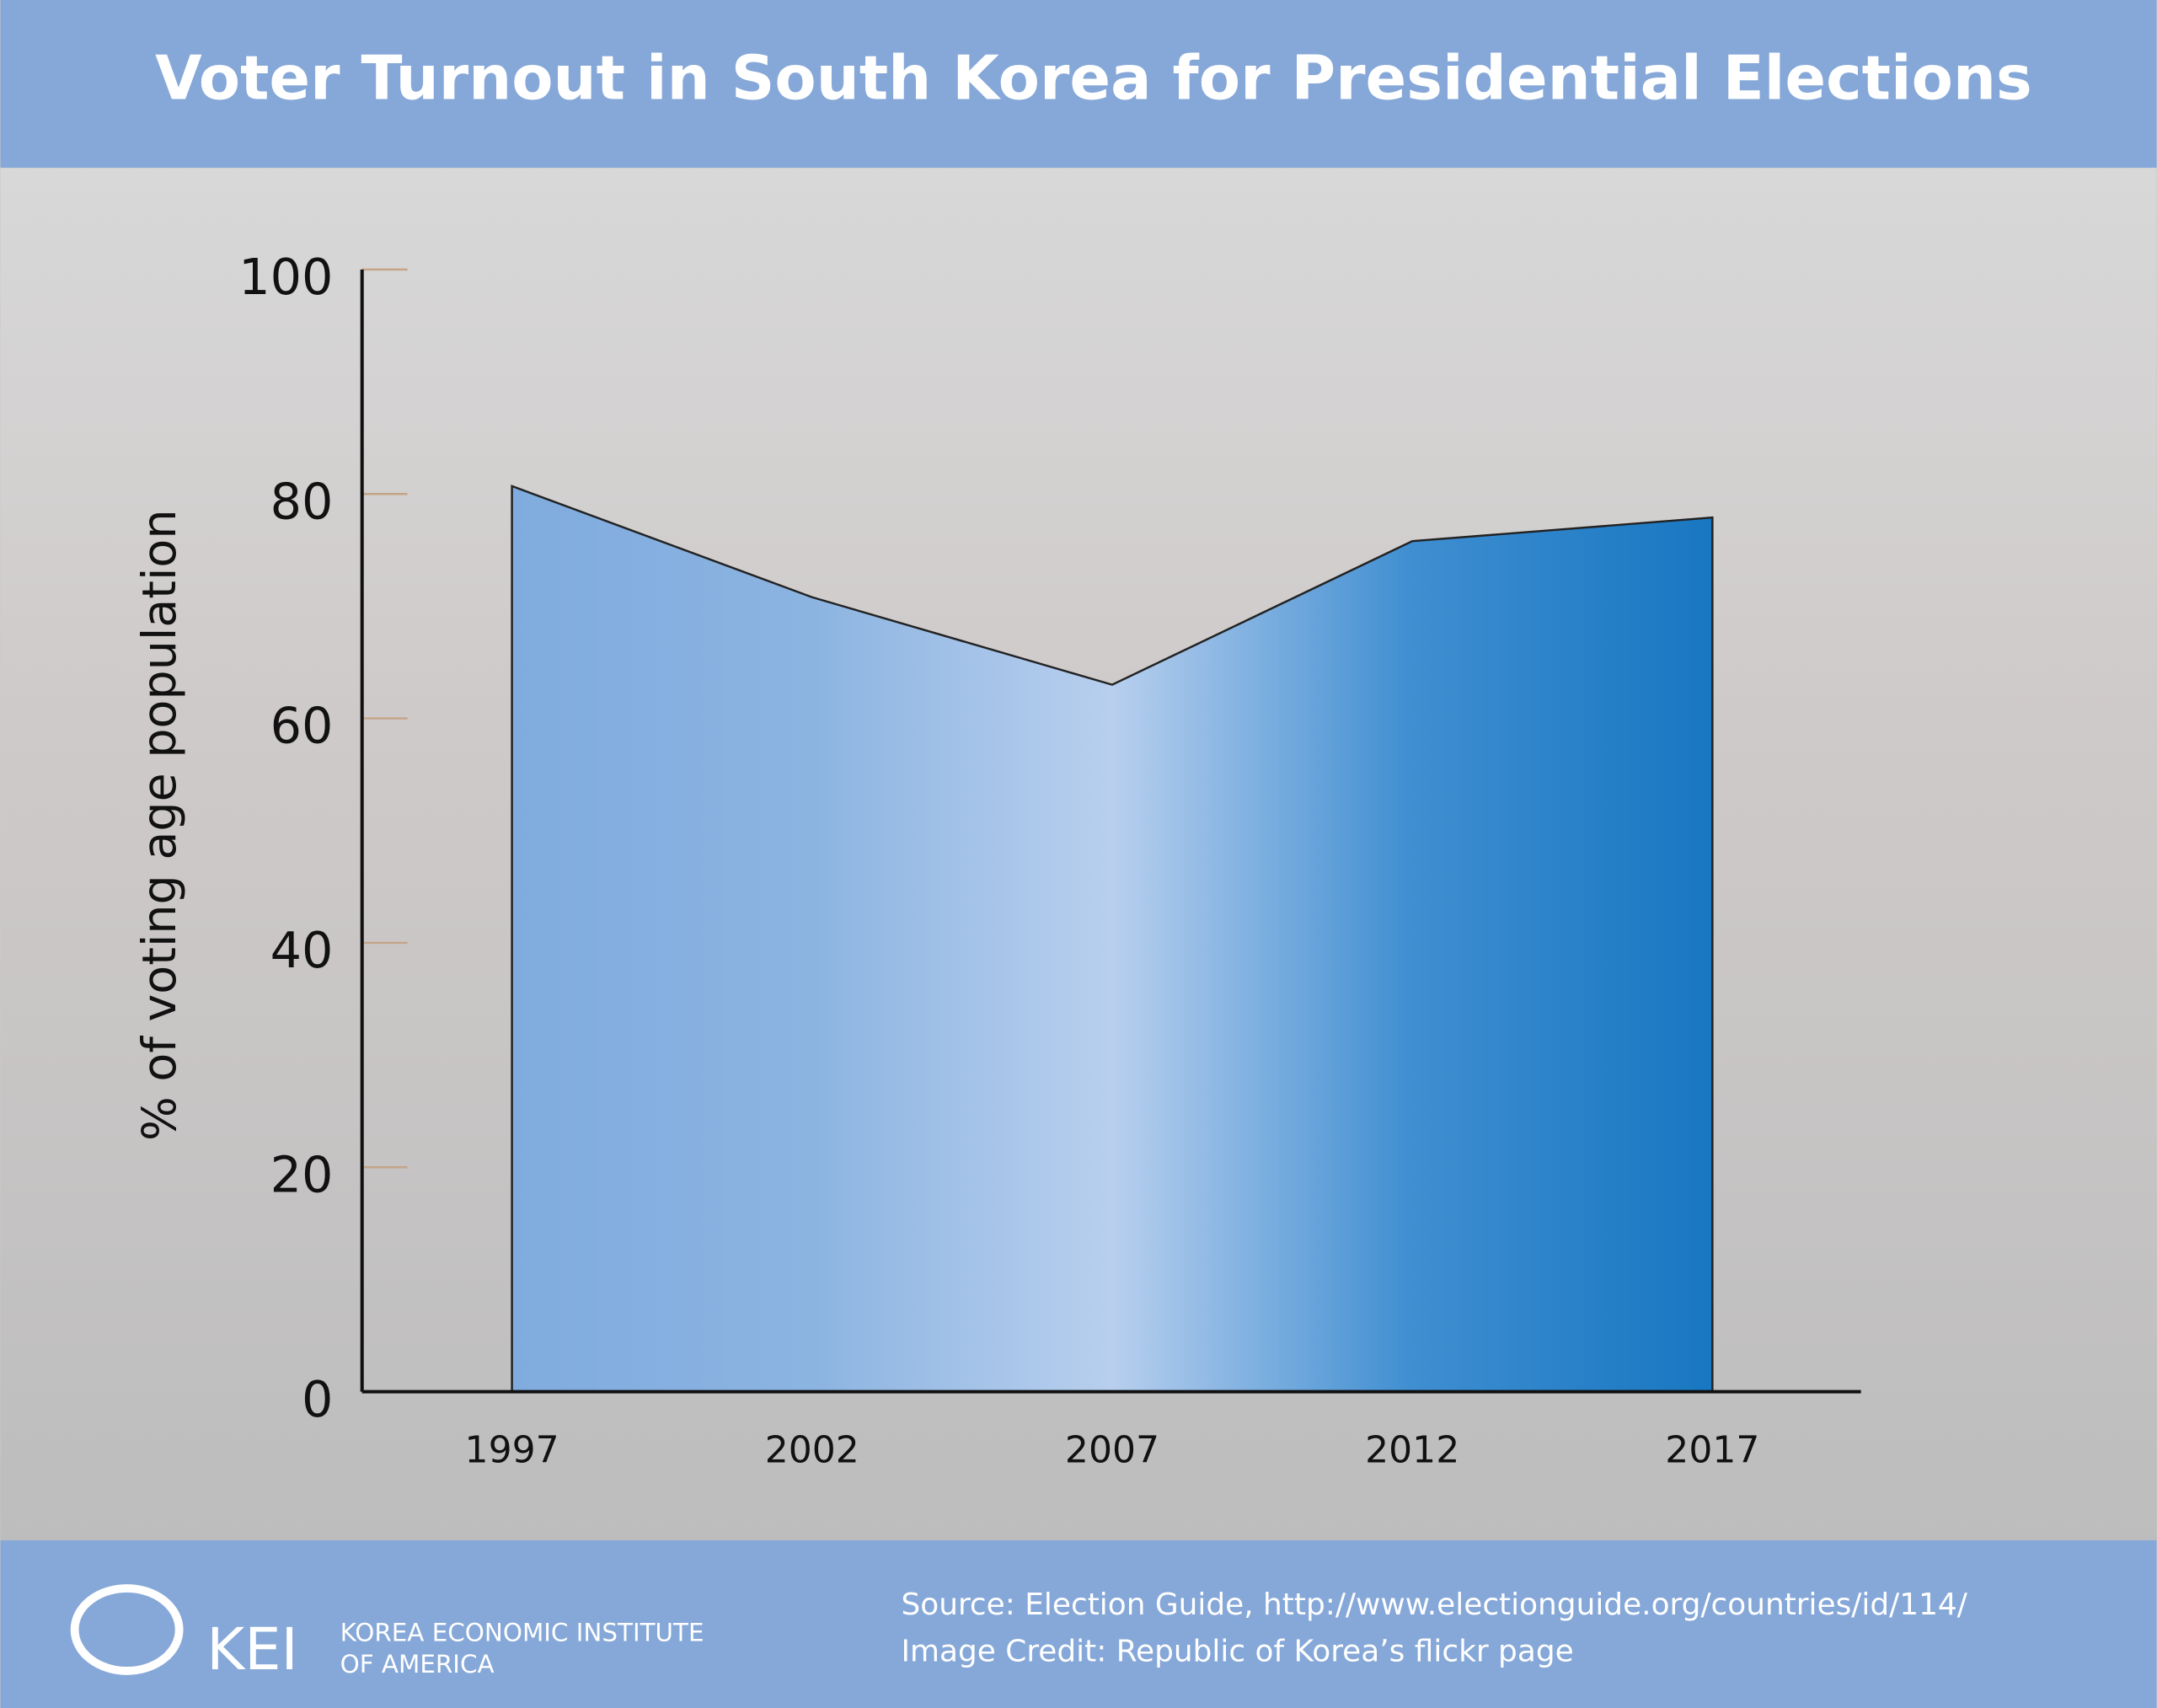 Image resolution: width=2157 pixels, height=1708 pixels. I want to click on x-tick-label: 1997, so click(512, 1449).